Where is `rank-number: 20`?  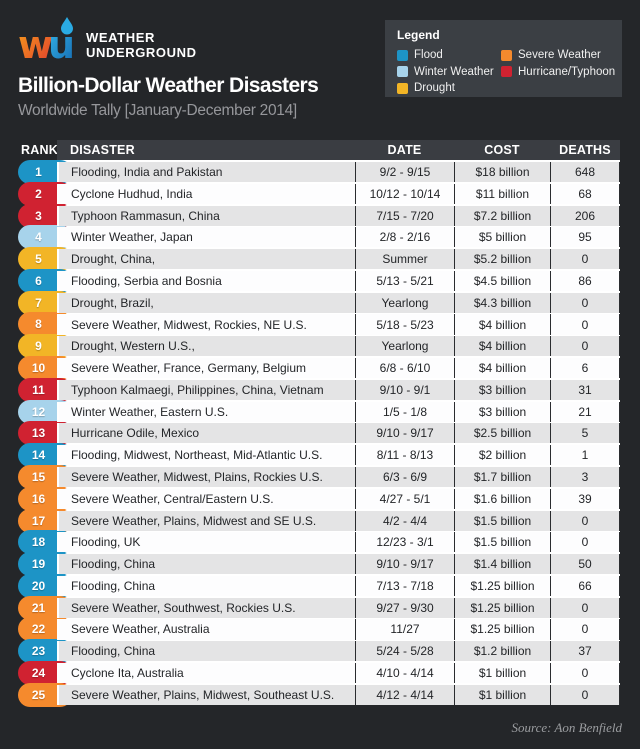 rank-number: 20 is located at coordinates (38, 585).